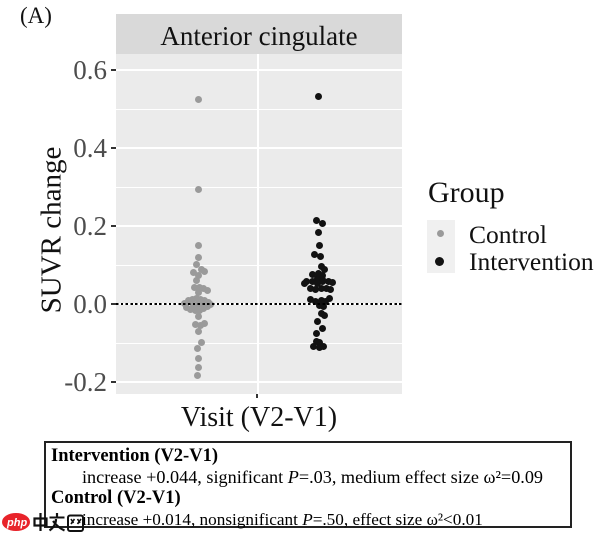 This screenshot has width=609, height=533. What do you see at coordinates (16, 523) in the screenshot?
I see `svg-text: php` at bounding box center [16, 523].